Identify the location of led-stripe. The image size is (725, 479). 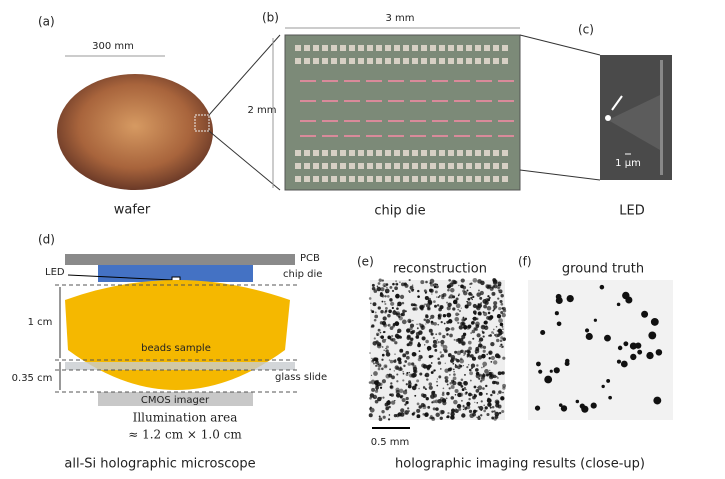
(661, 117).